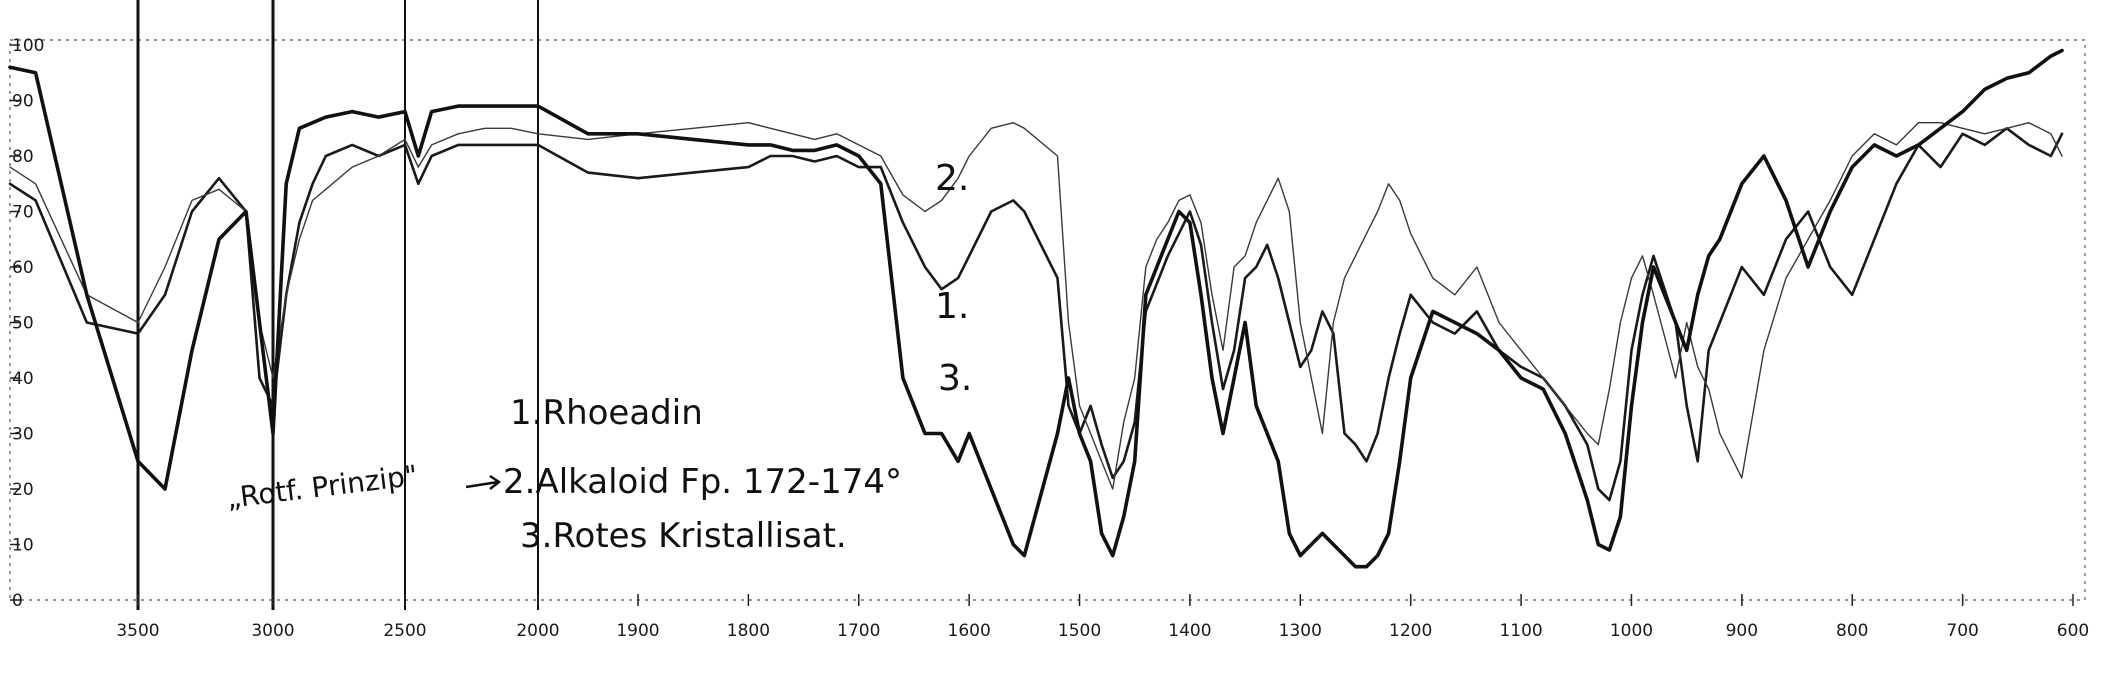 The width and height of the screenshot is (2112, 700). I want to click on y-tick-label: 60, so click(23, 268).